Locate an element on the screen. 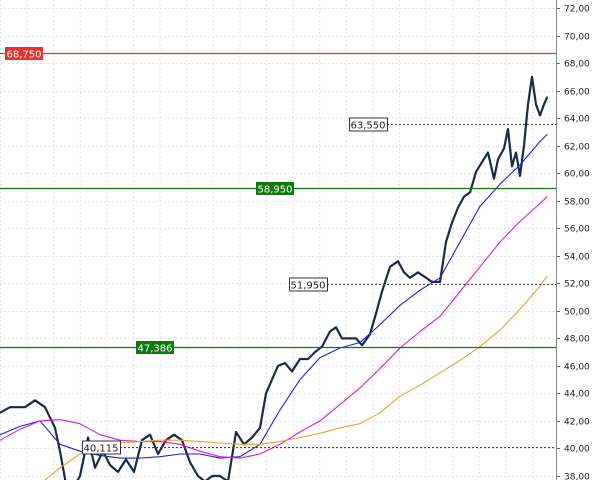 This screenshot has width=605, height=480. marker-label: 51,950 is located at coordinates (308, 286).